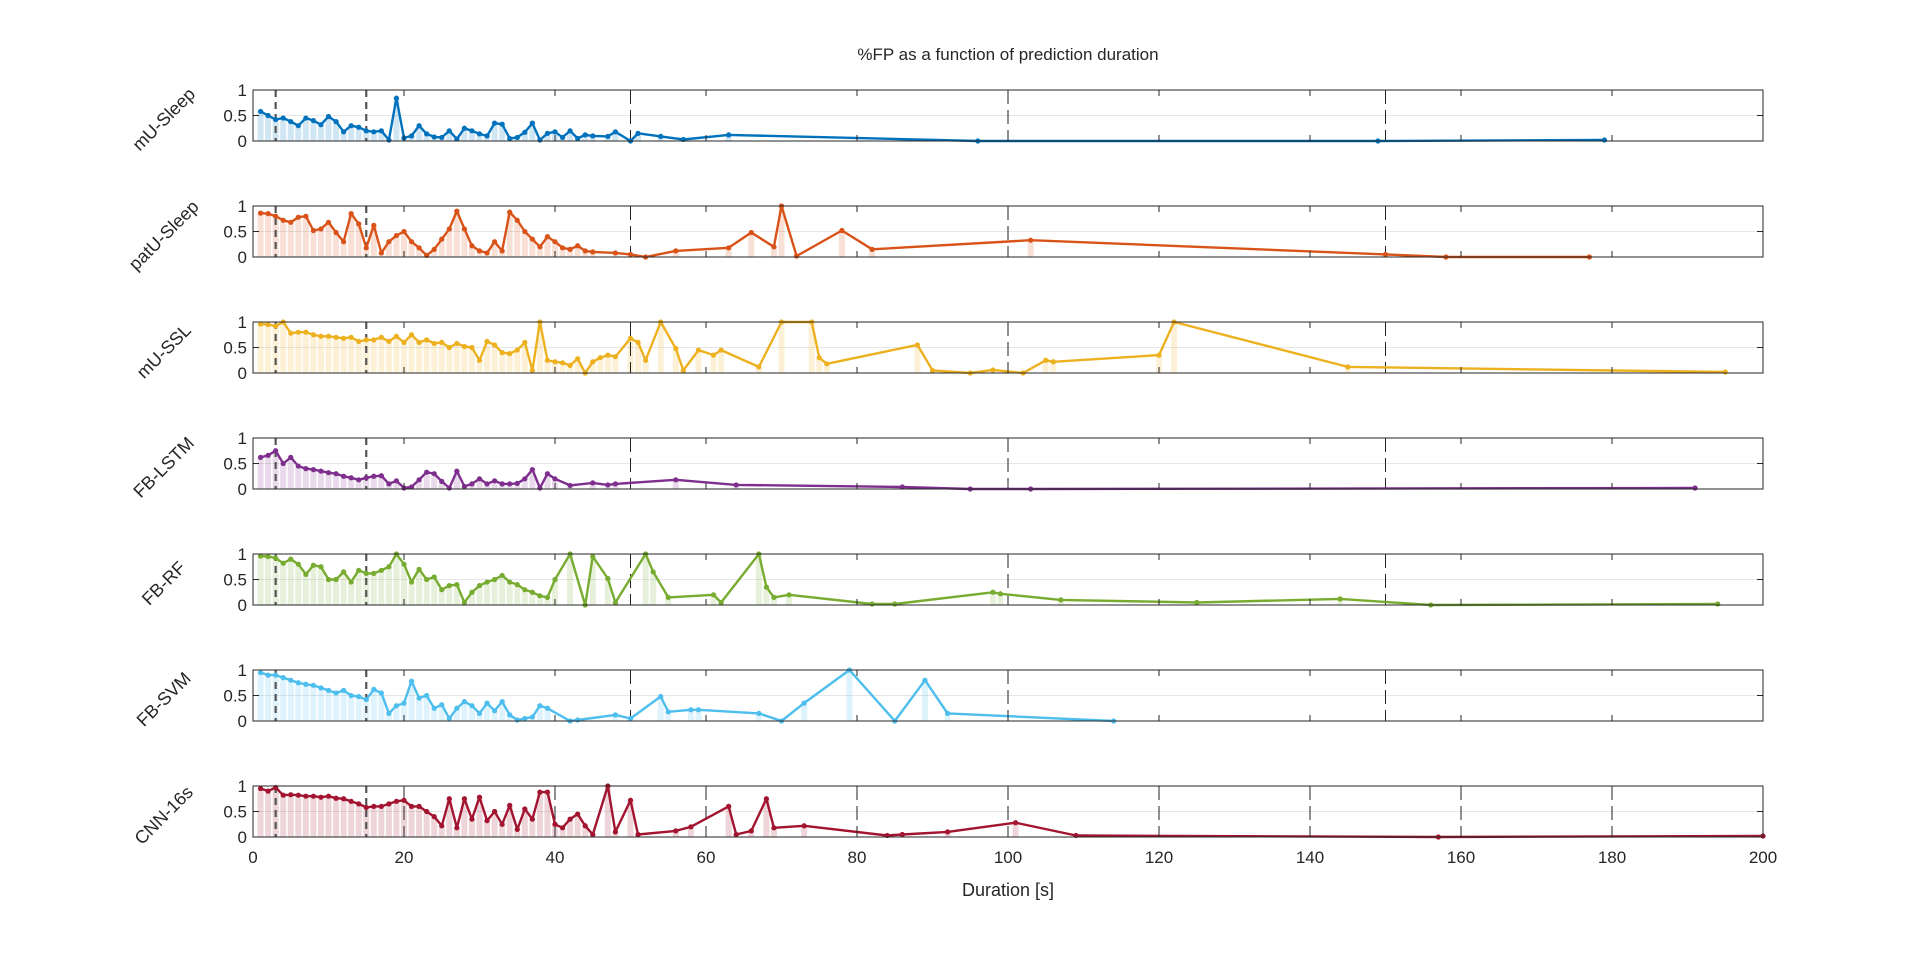 This screenshot has width=1920, height=963. I want to click on y-tick-label: 0, so click(242, 489).